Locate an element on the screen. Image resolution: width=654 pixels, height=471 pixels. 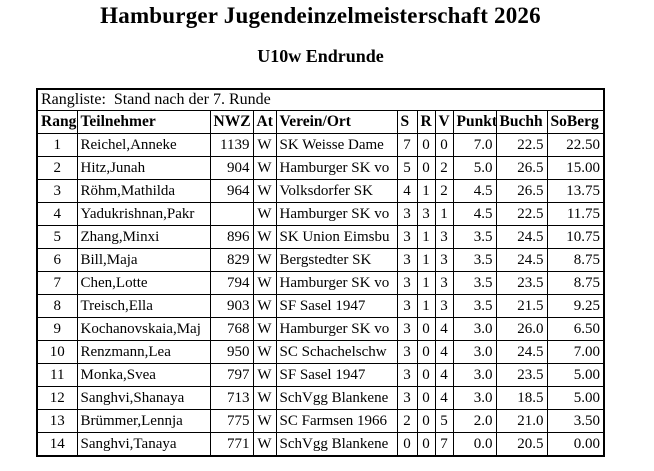
rating-cell: 794 is located at coordinates (231, 283).